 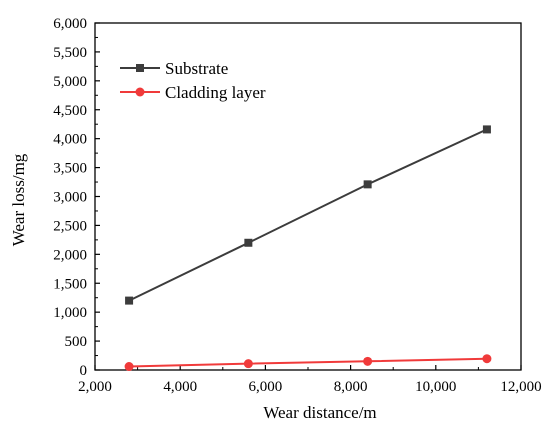 I want to click on y-tick-label: 2,000, so click(x=70, y=255).